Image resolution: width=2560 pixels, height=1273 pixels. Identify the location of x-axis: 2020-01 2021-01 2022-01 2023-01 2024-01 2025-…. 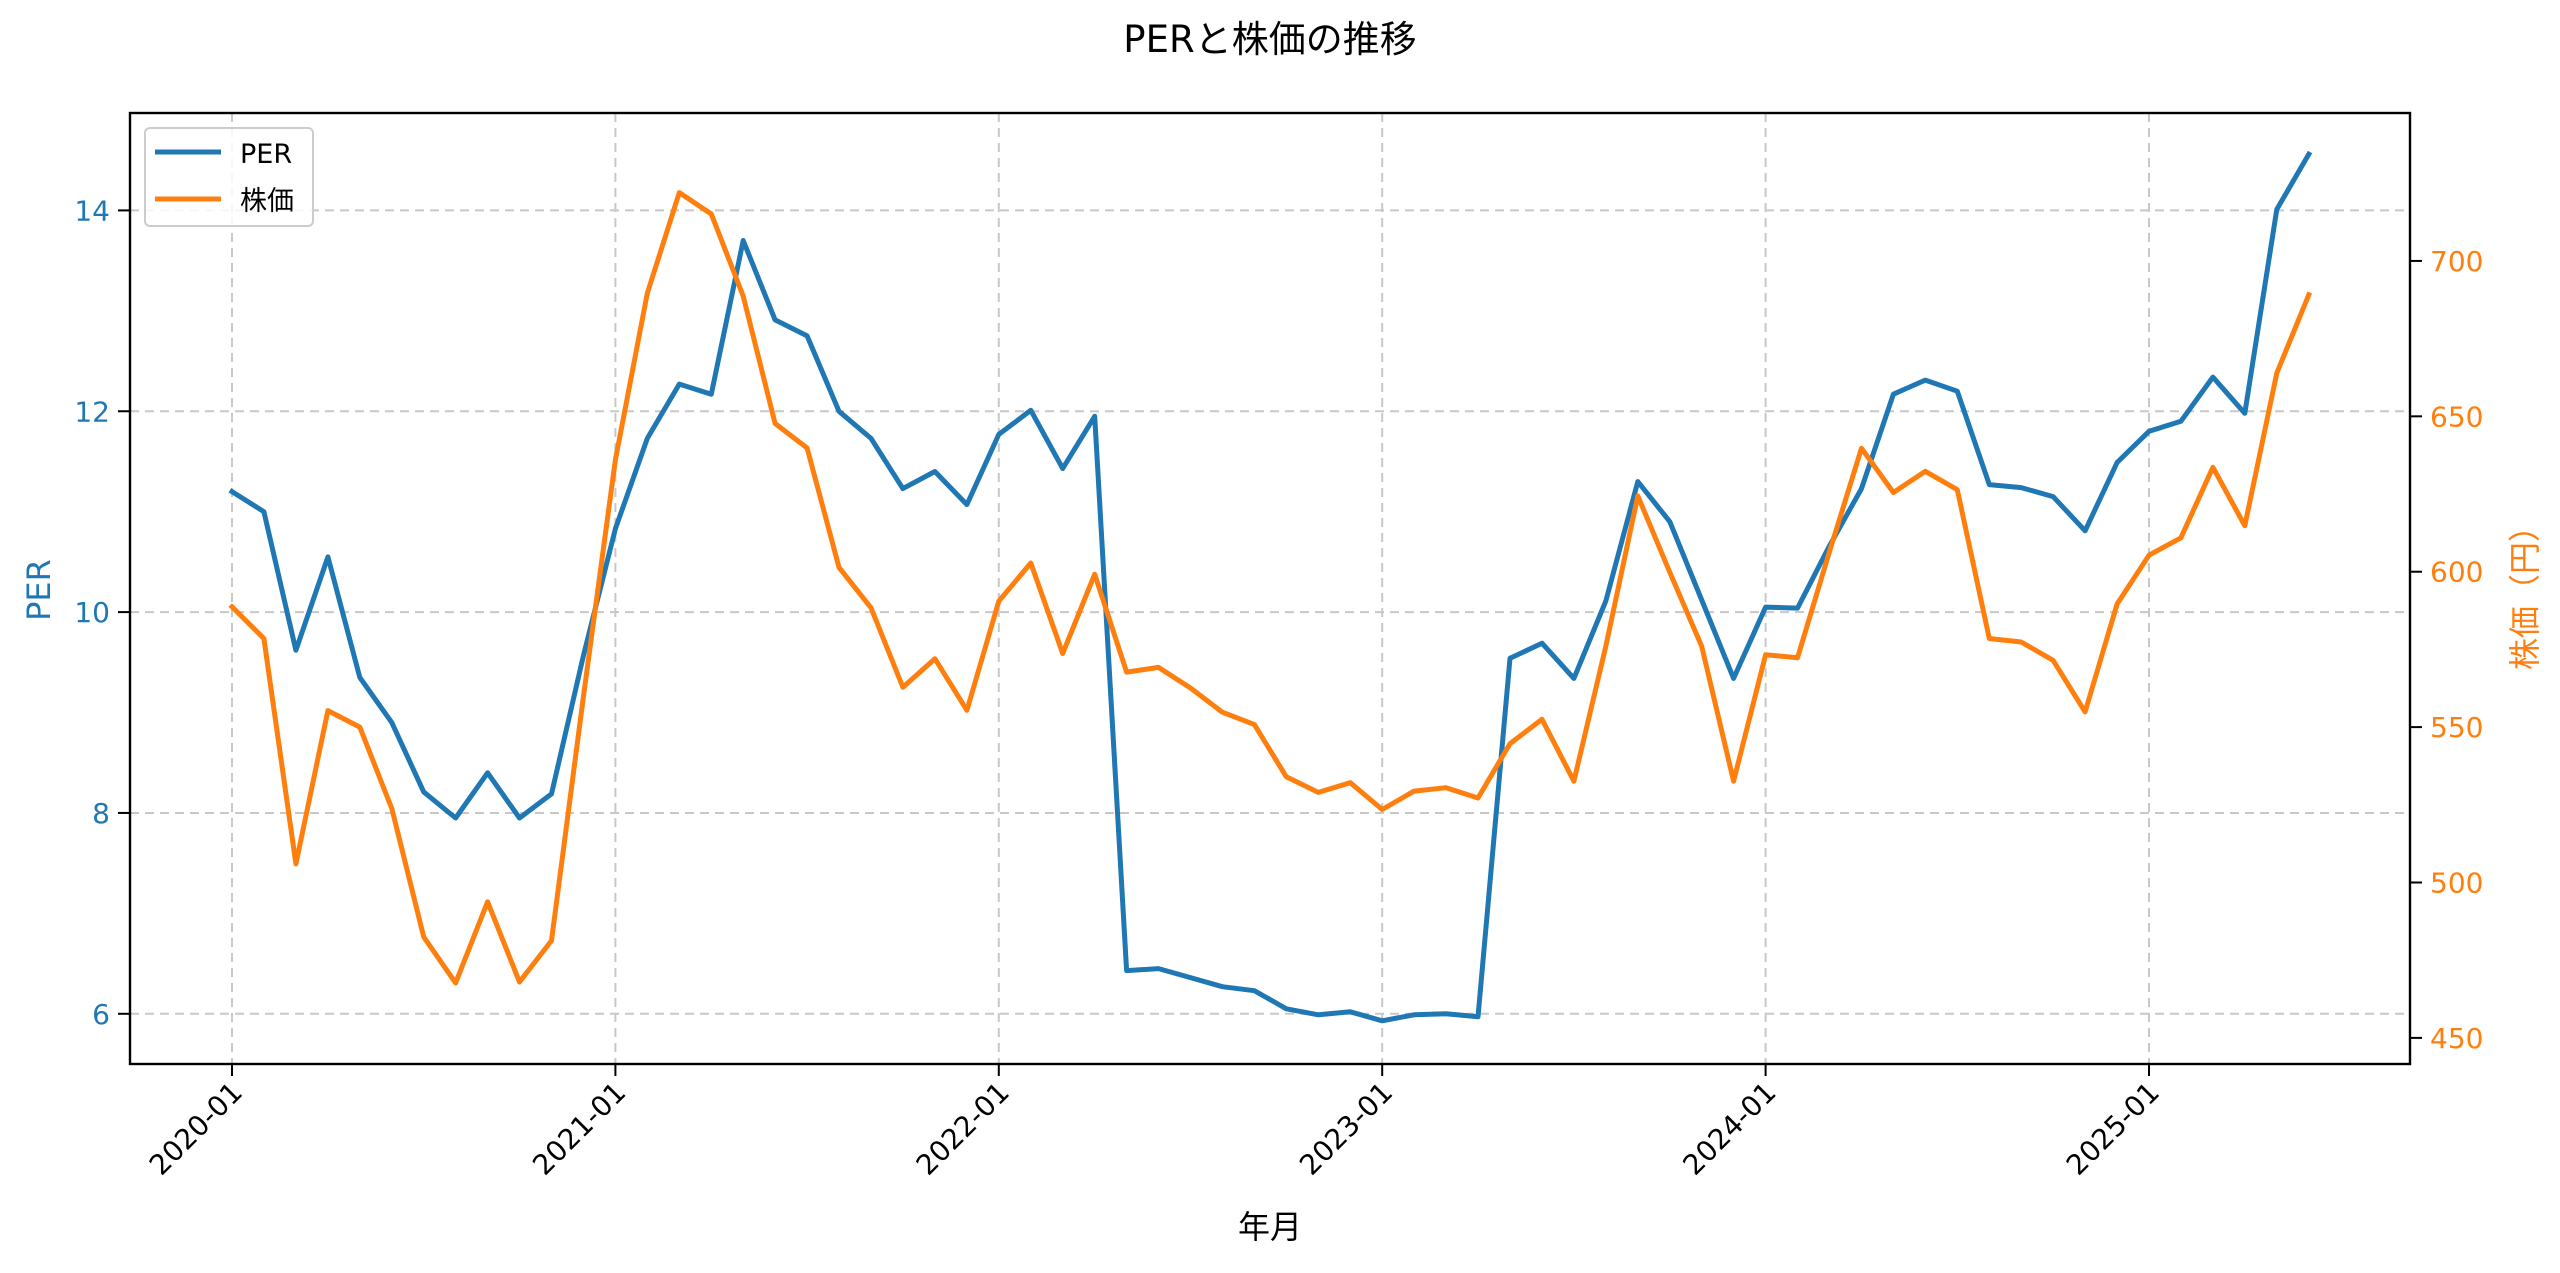
(1154, 1123).